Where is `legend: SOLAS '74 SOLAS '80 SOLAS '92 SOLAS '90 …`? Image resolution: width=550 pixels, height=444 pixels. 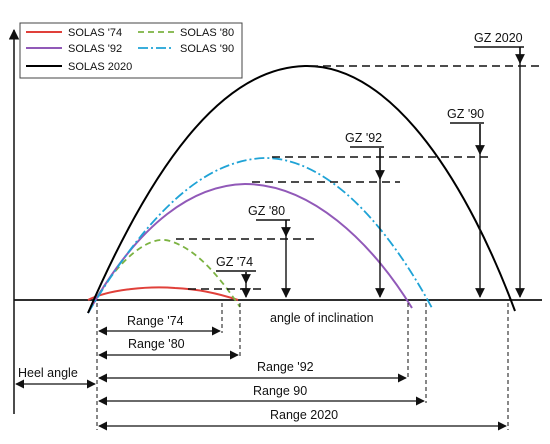
legend: SOLAS '74 SOLAS '80 SOLAS '92 SOLAS '90 … is located at coordinates (131, 50).